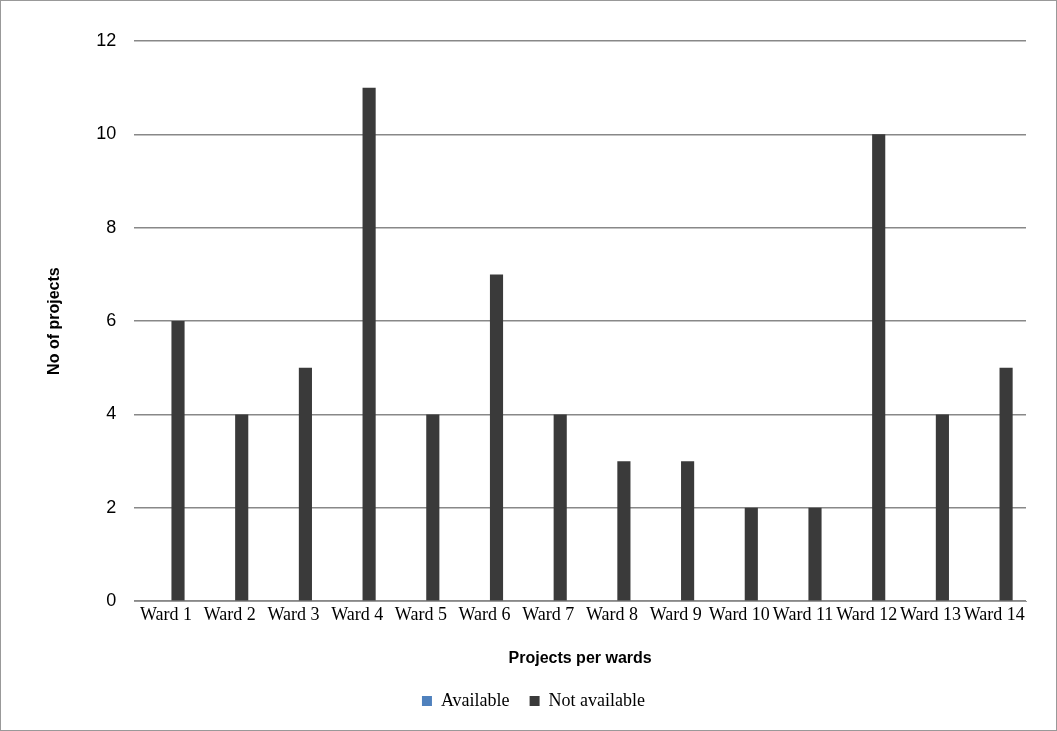 The image size is (1057, 731). Describe the element at coordinates (293, 613) in the screenshot. I see `x-tick-label: Ward 3` at that location.